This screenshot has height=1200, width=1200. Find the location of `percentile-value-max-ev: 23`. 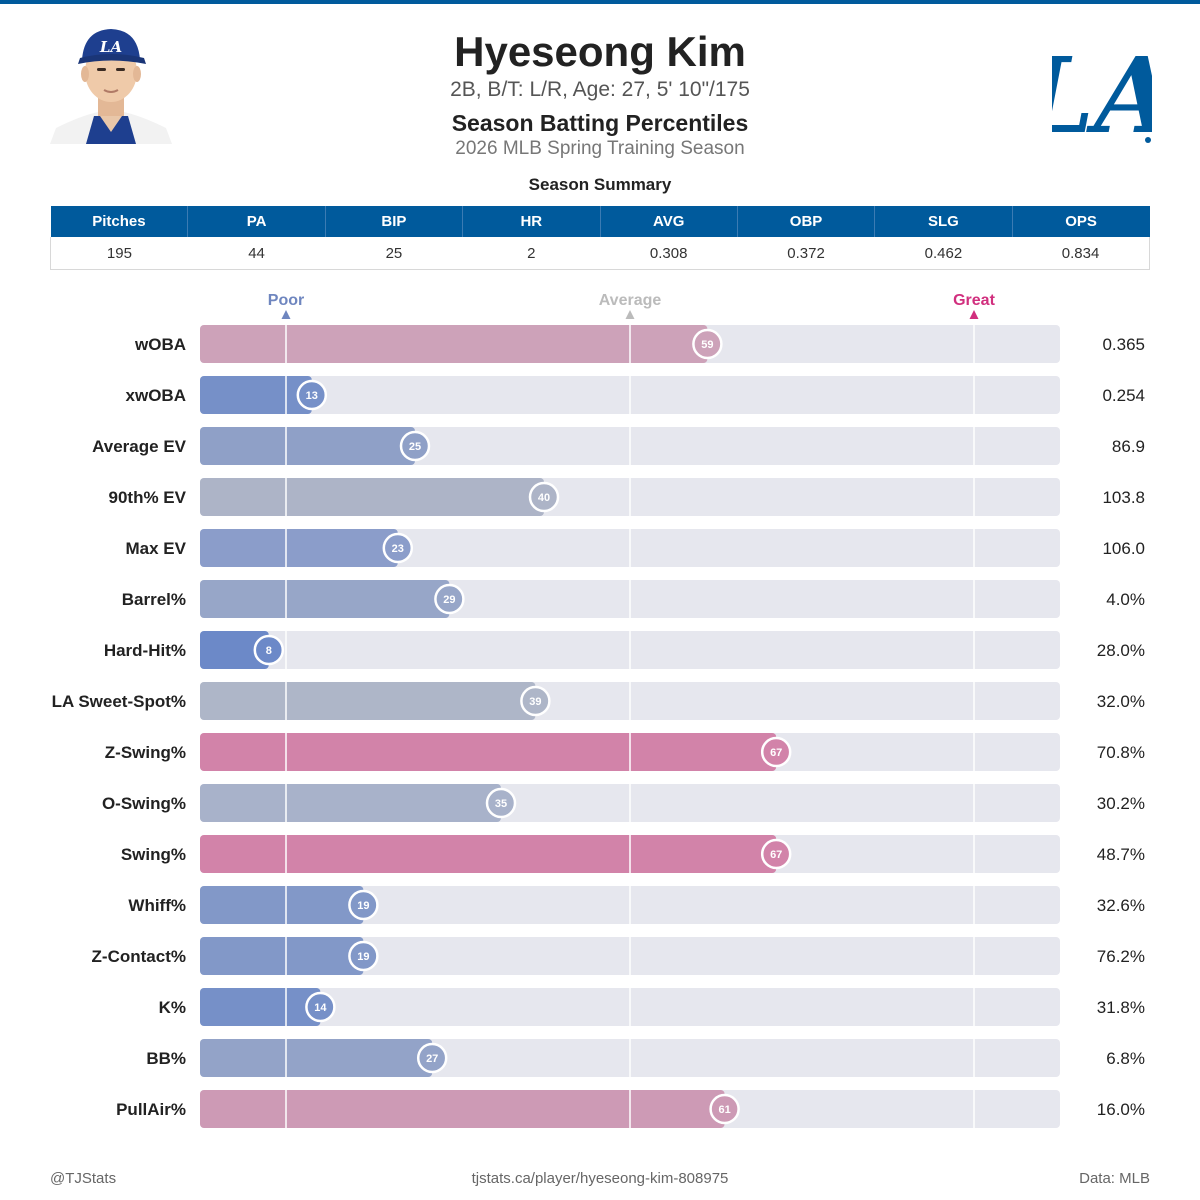

percentile-value-max-ev: 23 is located at coordinates (398, 549).